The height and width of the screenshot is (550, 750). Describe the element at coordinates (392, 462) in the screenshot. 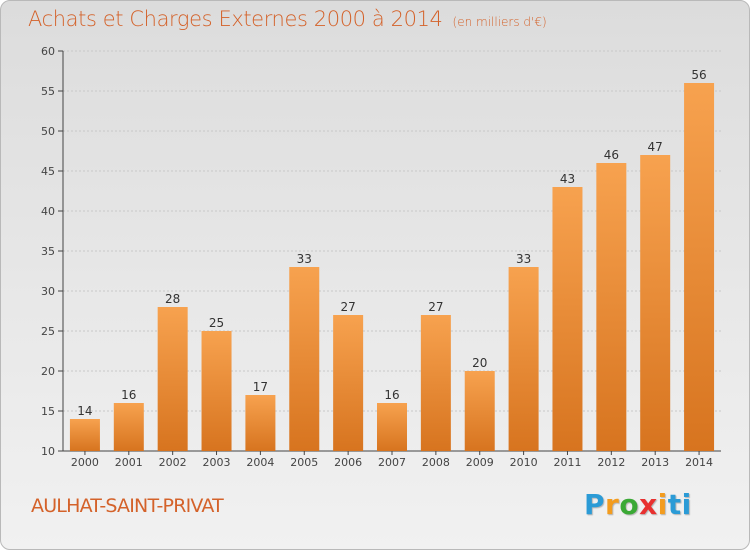

I see `x-tick-label: 2007` at that location.